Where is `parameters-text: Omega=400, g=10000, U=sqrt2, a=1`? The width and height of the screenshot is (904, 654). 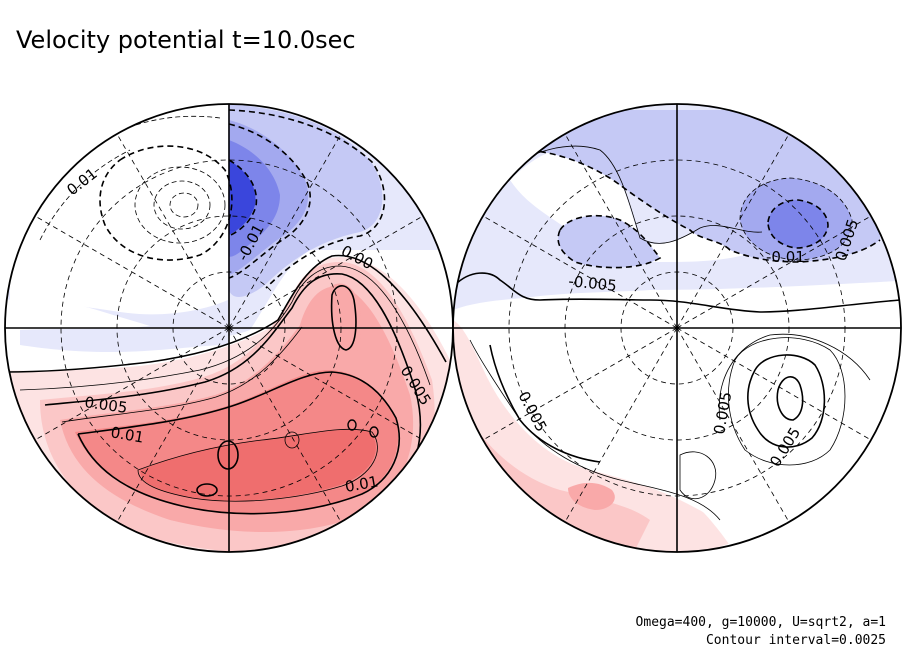
parameters-text: Omega=400, g=10000, U=sqrt2, a=1 is located at coordinates (761, 622).